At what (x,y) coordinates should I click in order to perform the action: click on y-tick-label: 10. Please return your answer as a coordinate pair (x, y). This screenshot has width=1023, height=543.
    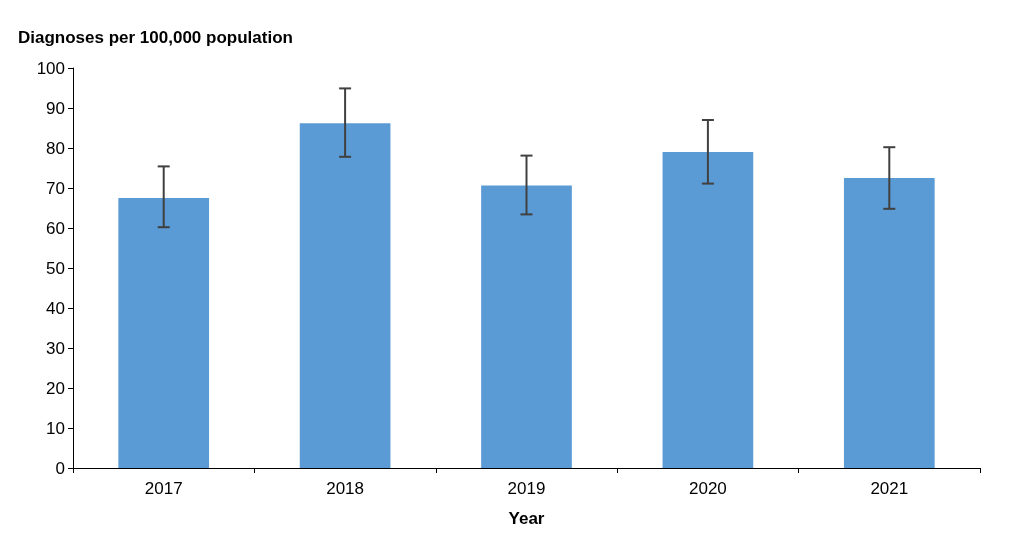
    Looking at the image, I should click on (55, 428).